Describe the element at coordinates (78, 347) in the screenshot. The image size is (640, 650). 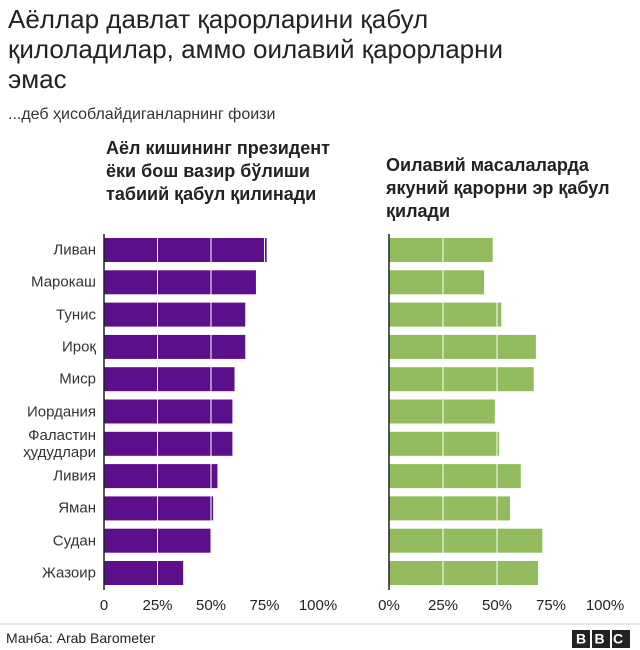
I see `category-label: Ироқ` at that location.